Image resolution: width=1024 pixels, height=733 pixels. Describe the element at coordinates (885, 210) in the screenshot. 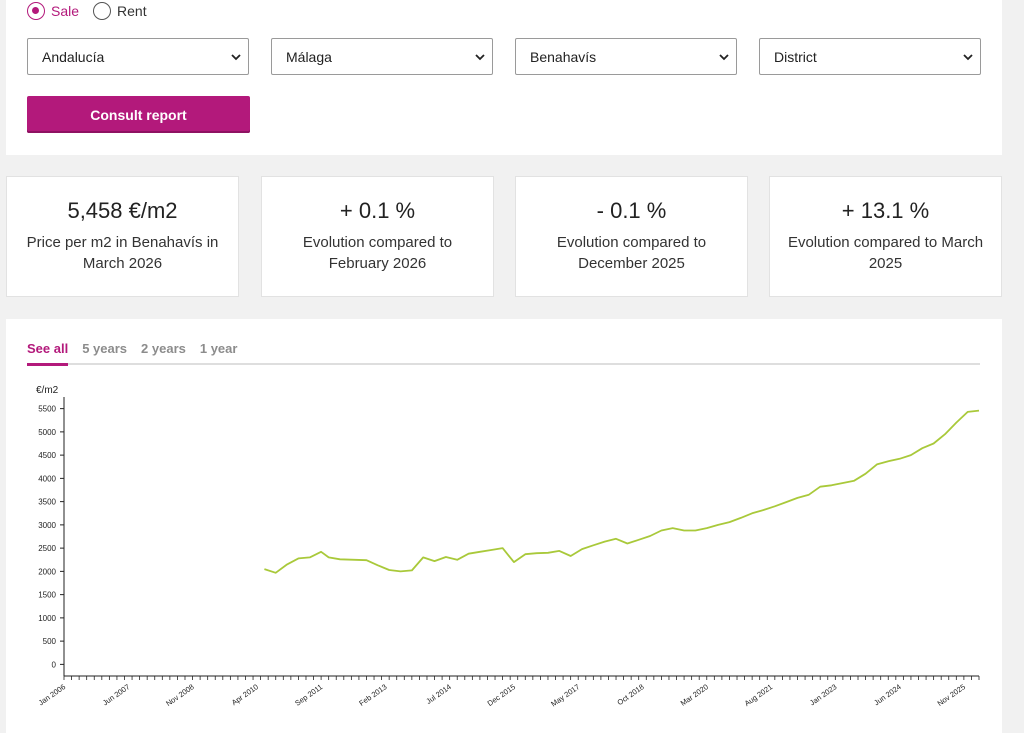

I see `stat-value: + 13.1 %` at that location.